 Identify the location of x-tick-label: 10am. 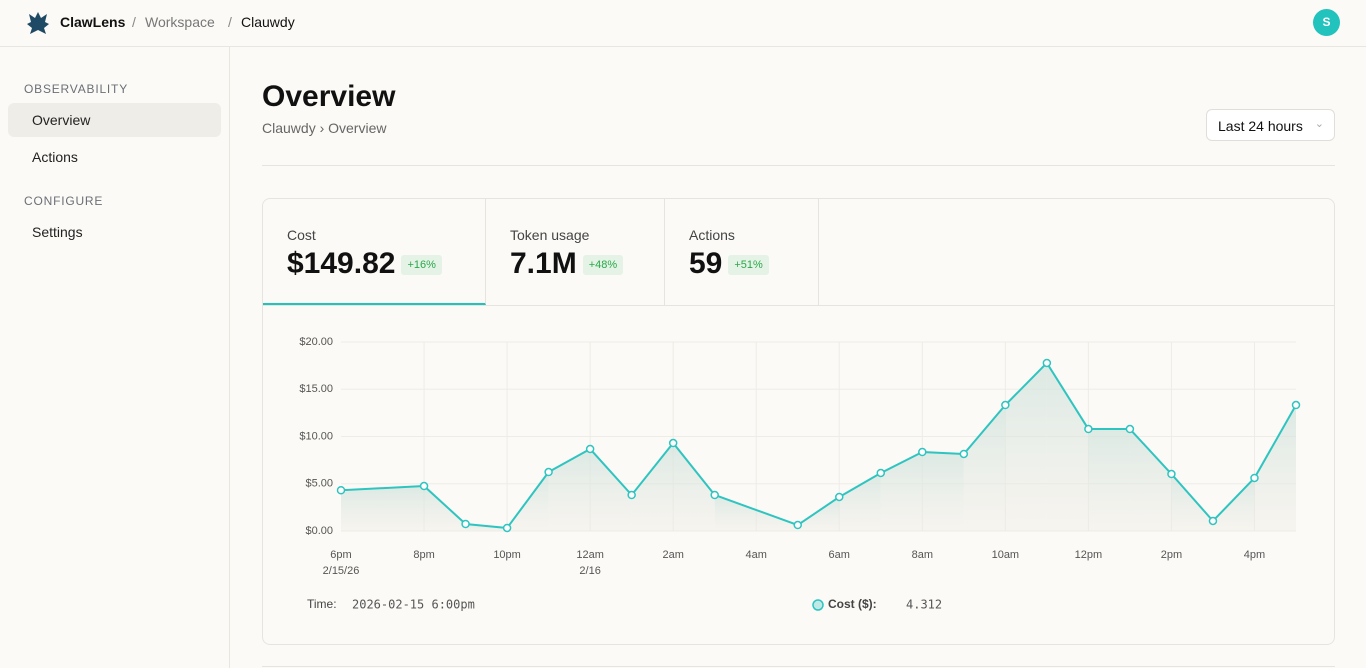
(1006, 555).